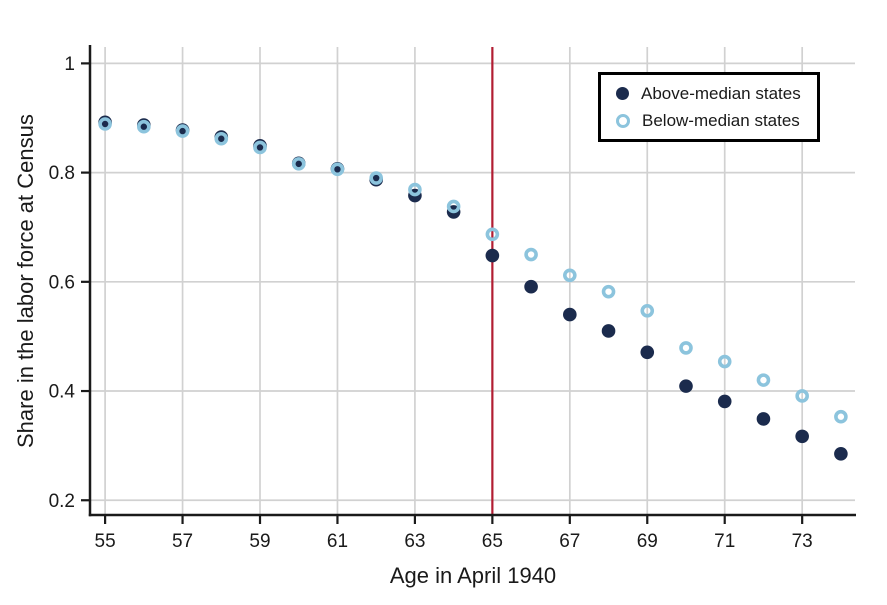 This screenshot has height=605, width=887. I want to click on x-tick-label: 61, so click(337, 541).